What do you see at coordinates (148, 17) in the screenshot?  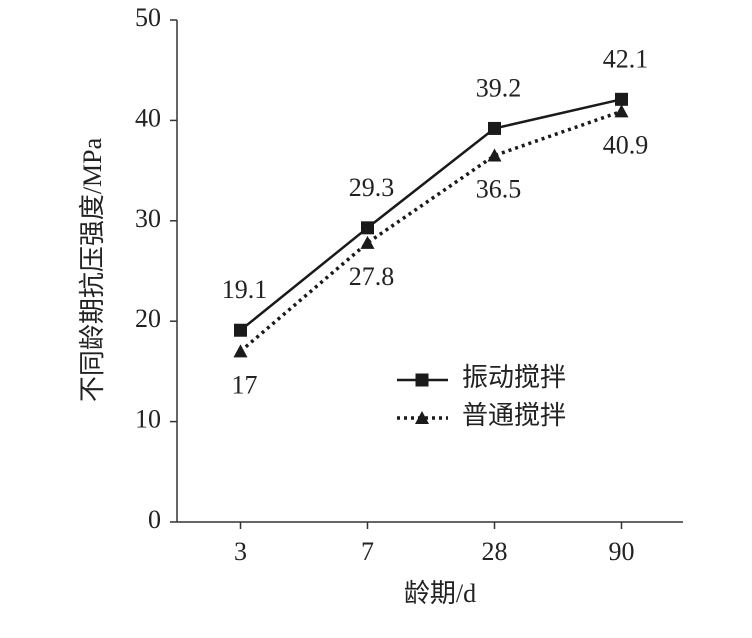 I see `y-tick-label: 50` at bounding box center [148, 17].